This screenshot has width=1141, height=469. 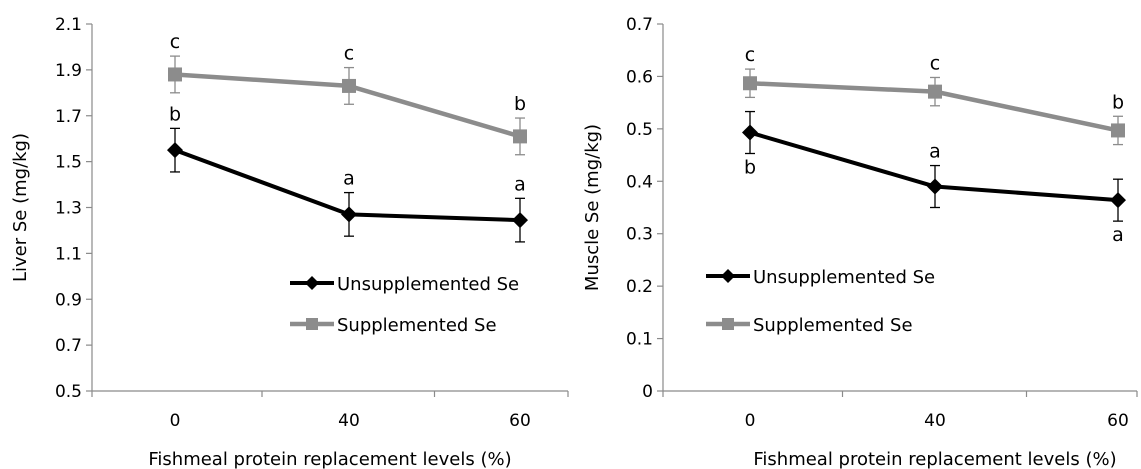 I want to click on y-tick-label: 0.2, so click(x=639, y=287).